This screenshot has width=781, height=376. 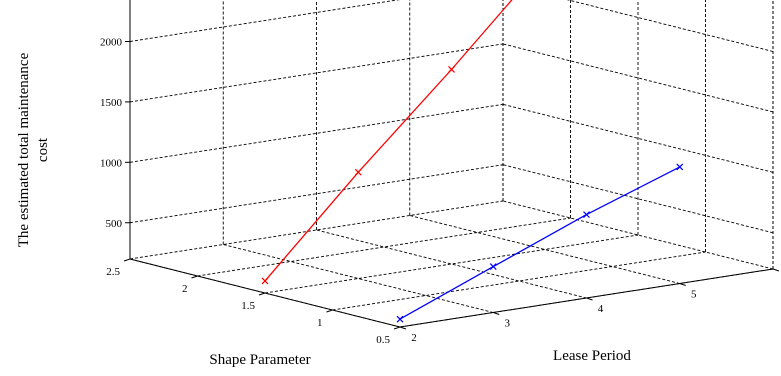 I want to click on z-axis-label-line1: The estimated total maintenance, so click(x=24, y=149).